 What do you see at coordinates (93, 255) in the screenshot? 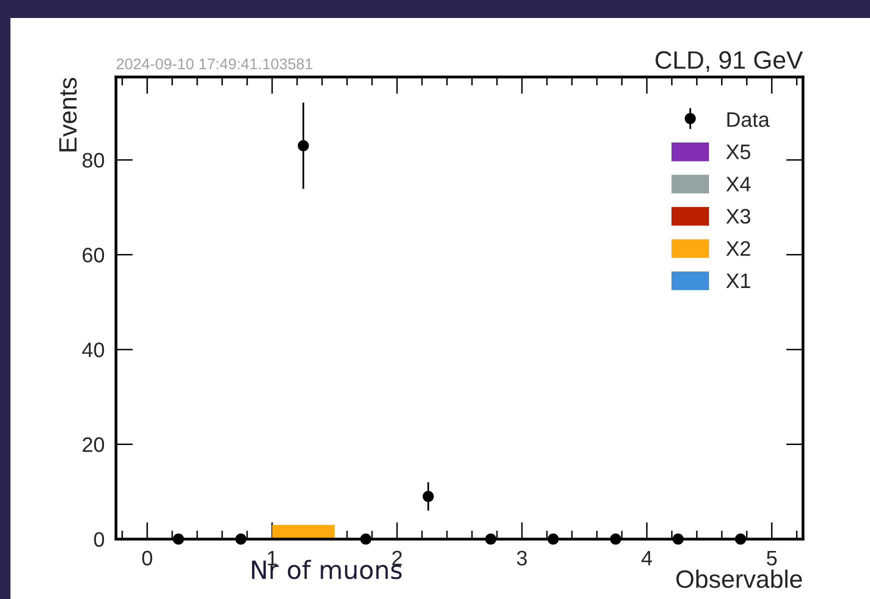
I see `y-tick-label: 60` at bounding box center [93, 255].